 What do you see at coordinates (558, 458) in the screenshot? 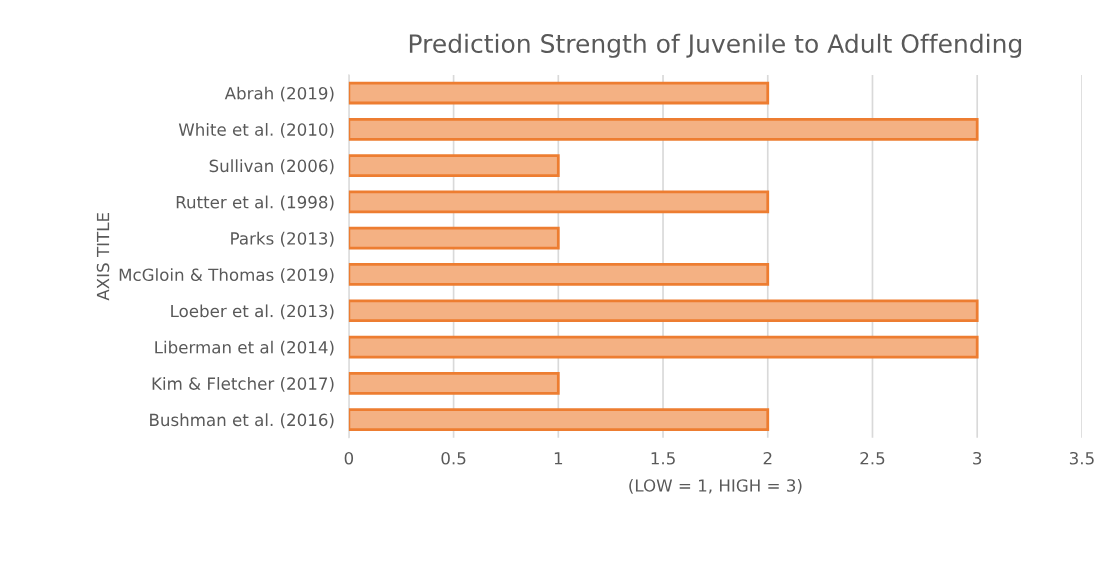
I see `x-tick-label: 1` at bounding box center [558, 458].